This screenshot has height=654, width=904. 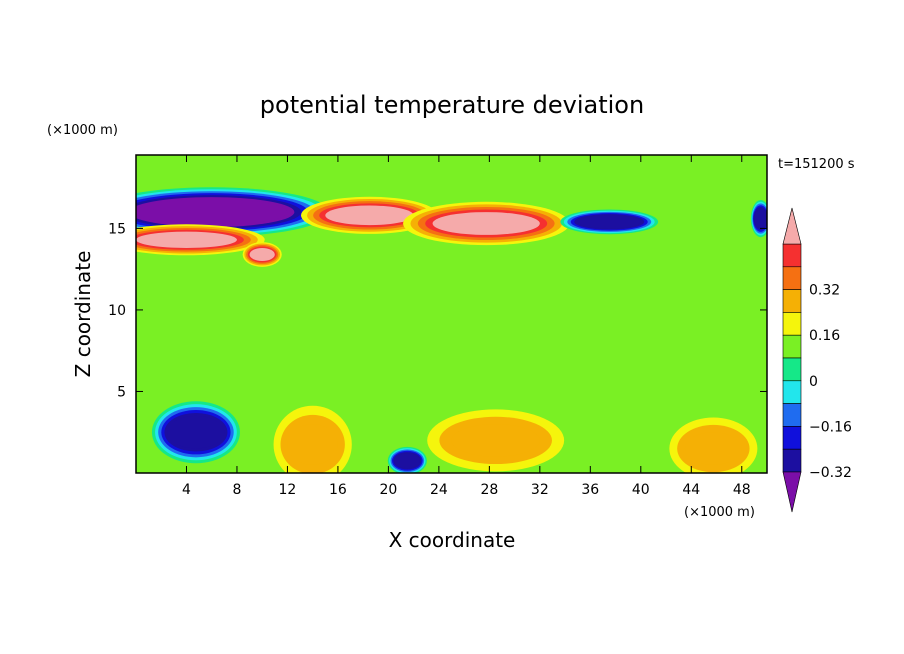 I want to click on x-tick-label: 44, so click(x=691, y=490).